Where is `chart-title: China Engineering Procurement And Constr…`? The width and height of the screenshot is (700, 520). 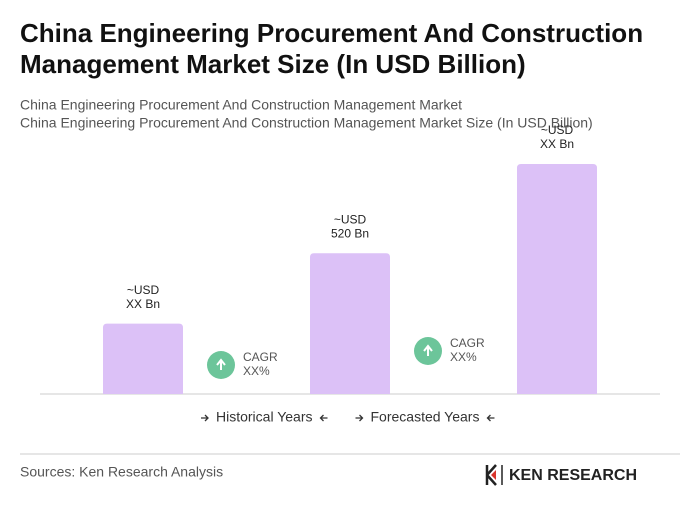
chart-title: China Engineering Procurement And Constr… is located at coordinates (332, 48).